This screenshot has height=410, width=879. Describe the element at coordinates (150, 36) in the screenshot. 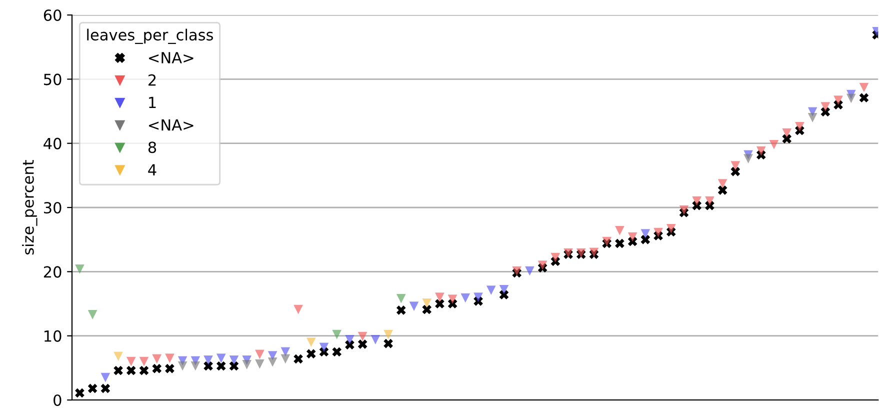

I see `legend-title: leaves_per_class` at that location.